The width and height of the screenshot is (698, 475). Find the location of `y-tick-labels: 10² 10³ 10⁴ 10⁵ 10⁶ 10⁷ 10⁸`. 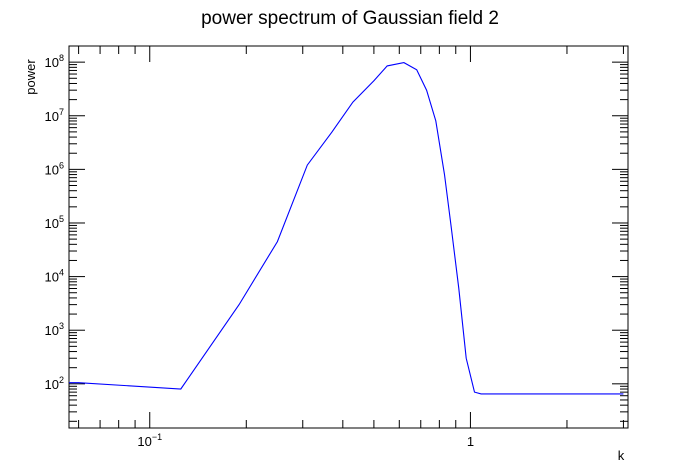

y-tick-labels: 10² 10³ 10⁴ 10⁵ 10⁶ 10⁷ 10⁸ is located at coordinates (54, 222).